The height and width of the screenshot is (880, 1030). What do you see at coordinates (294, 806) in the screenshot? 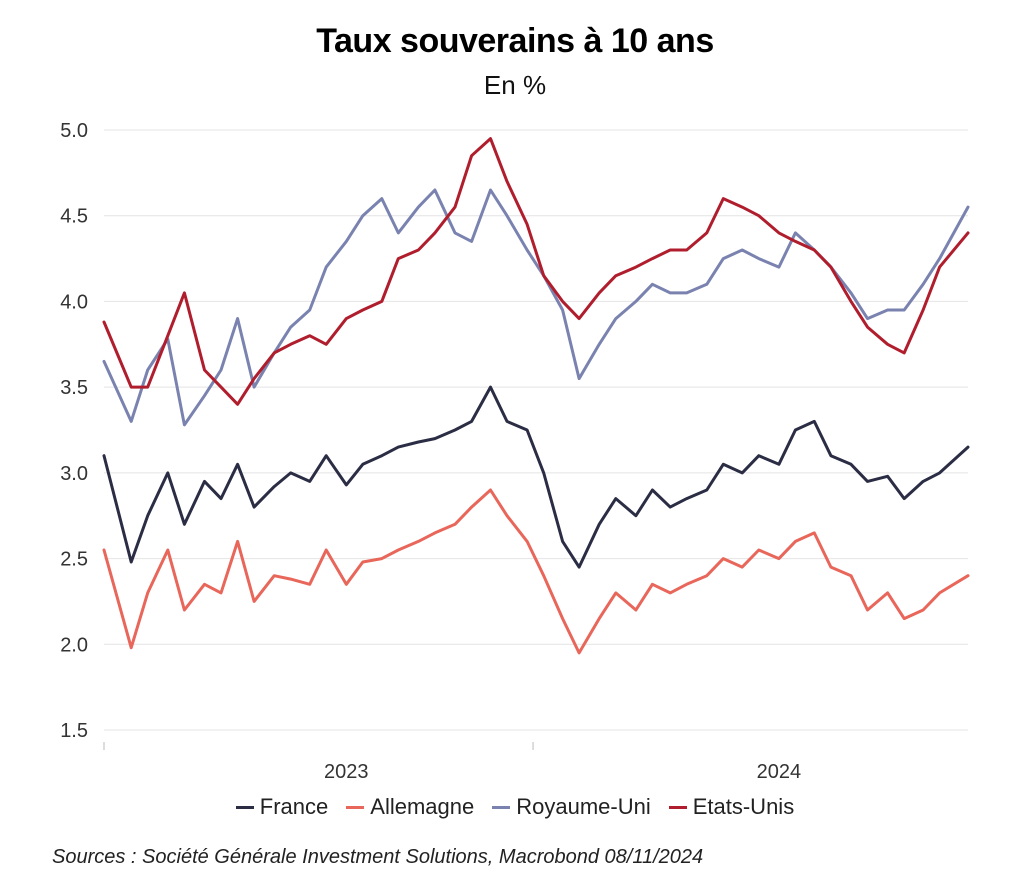
I see `legend-label-france: France` at bounding box center [294, 806].